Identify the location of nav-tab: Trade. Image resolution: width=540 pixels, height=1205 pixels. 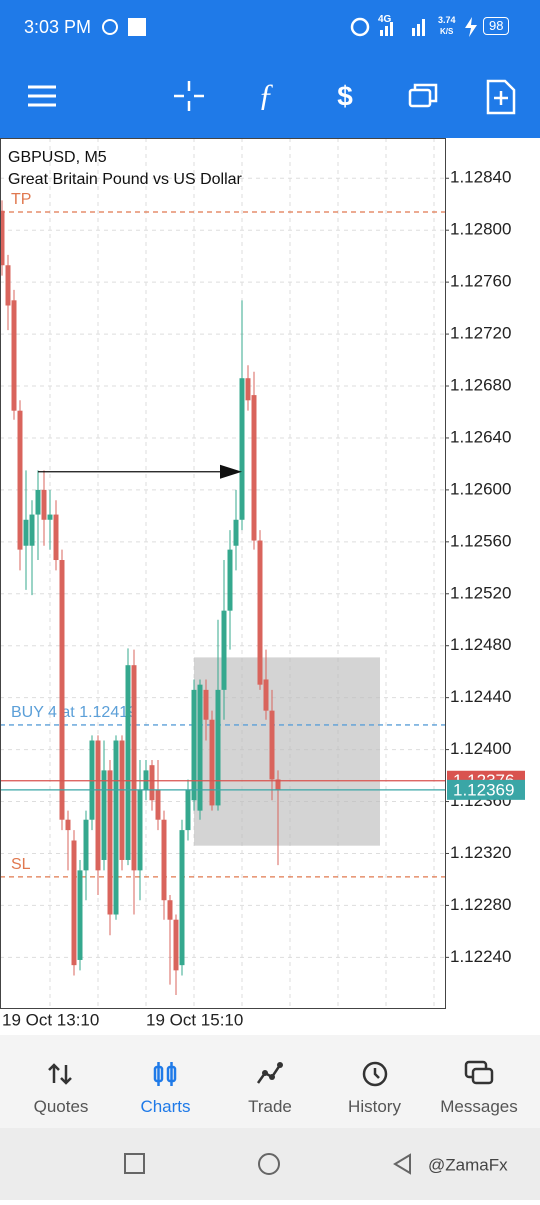
(270, 1081).